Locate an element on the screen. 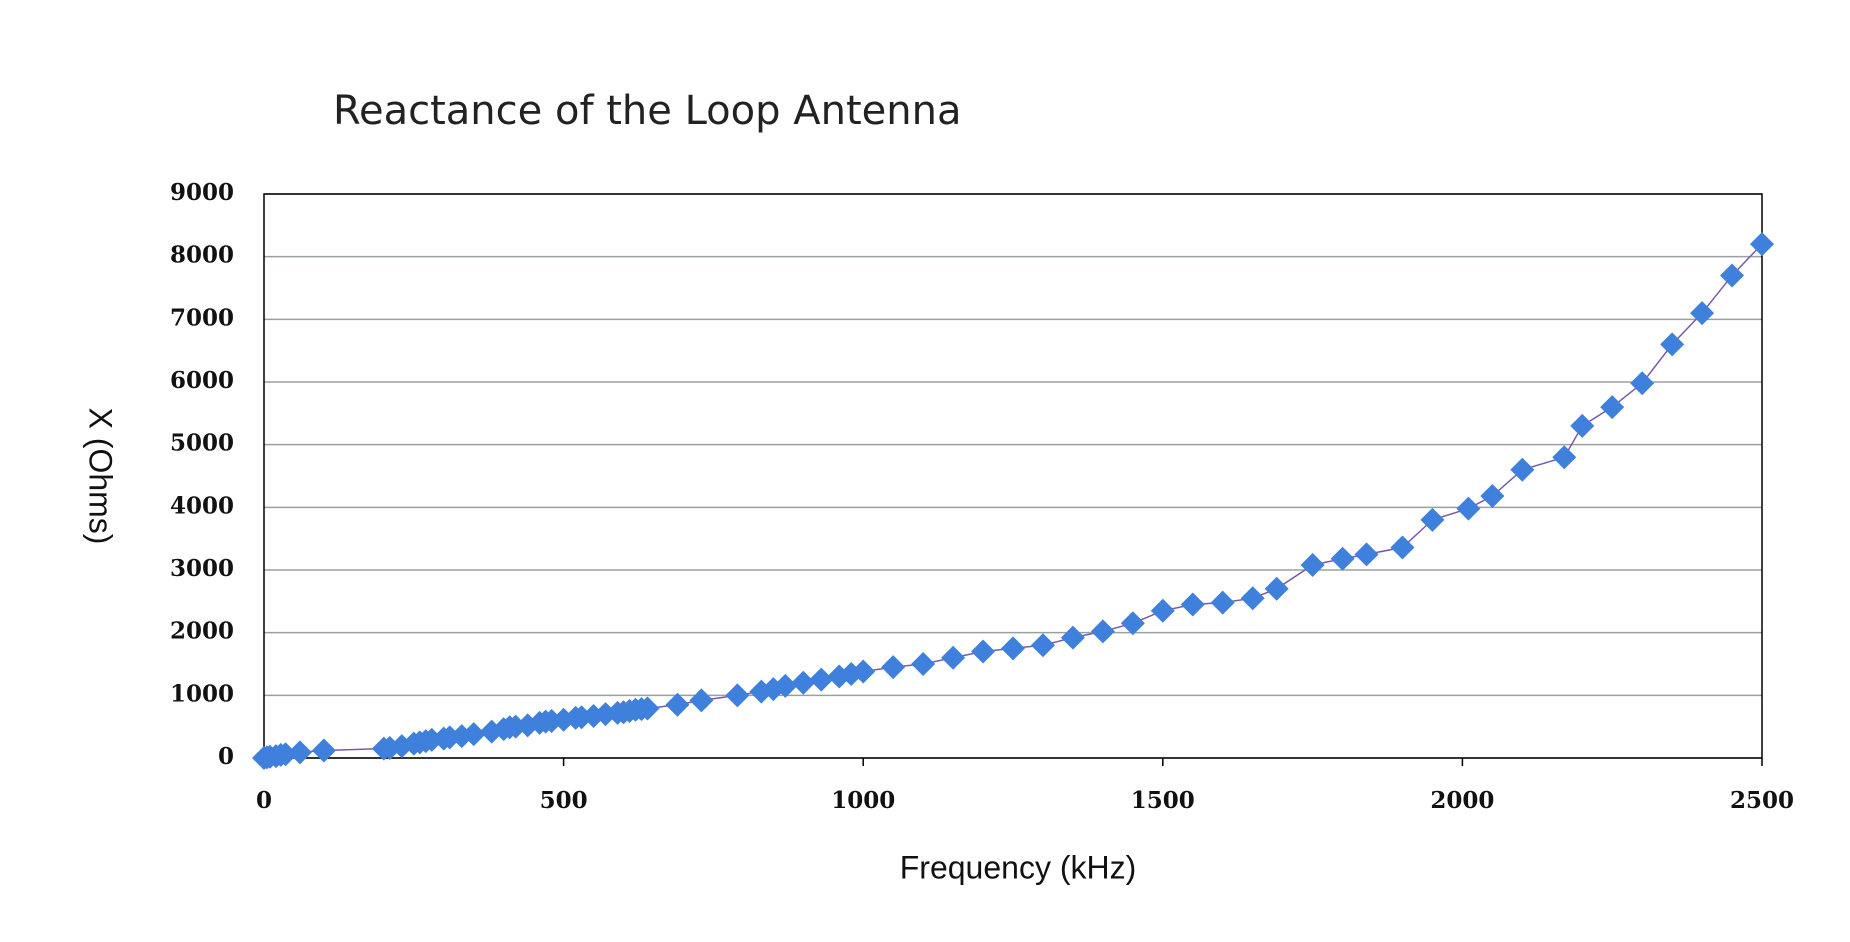  y-tick-label: 9000 is located at coordinates (202, 192).